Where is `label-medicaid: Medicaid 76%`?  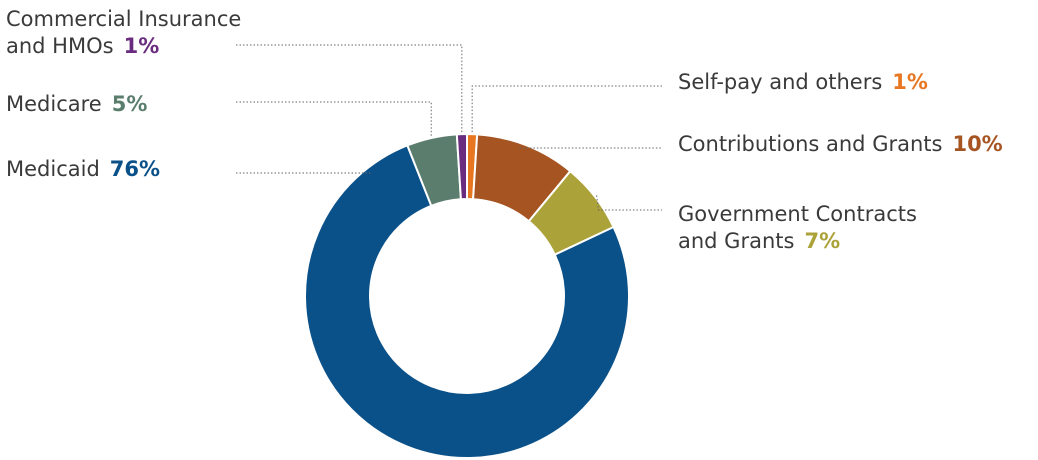 label-medicaid: Medicaid 76% is located at coordinates (83, 169).